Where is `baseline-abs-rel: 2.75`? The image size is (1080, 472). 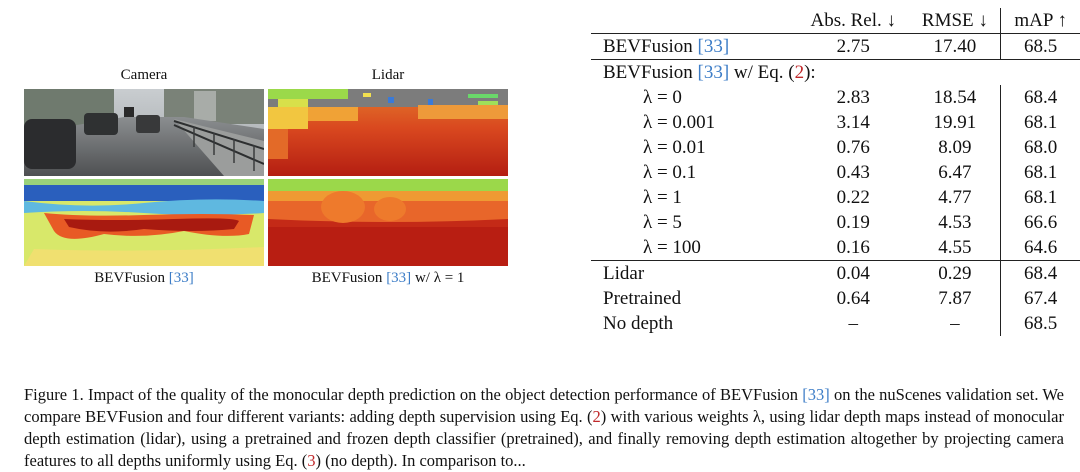 baseline-abs-rel: 2.75 is located at coordinates (853, 46).